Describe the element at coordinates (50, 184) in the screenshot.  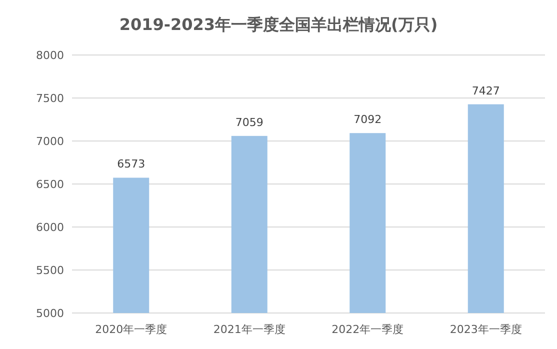
I see `y-tick-label: 6500` at that location.